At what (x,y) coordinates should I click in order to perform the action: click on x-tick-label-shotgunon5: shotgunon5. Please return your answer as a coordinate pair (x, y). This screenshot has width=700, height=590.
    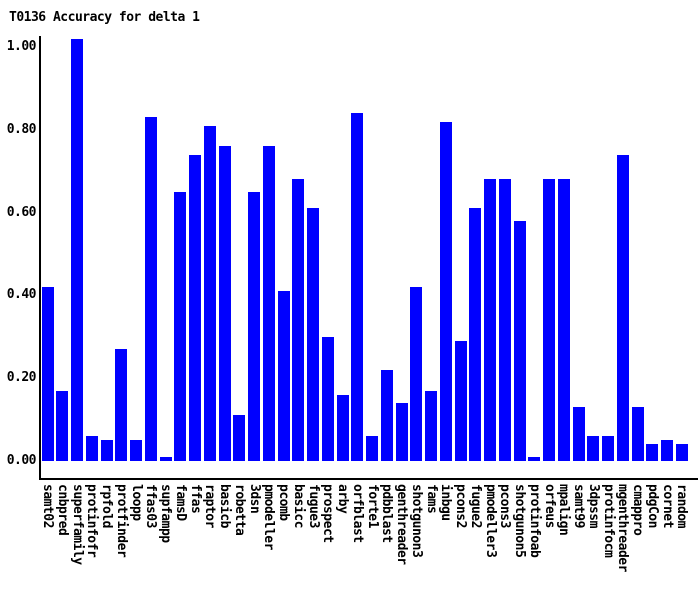
    Looking at the image, I should click on (519, 521).